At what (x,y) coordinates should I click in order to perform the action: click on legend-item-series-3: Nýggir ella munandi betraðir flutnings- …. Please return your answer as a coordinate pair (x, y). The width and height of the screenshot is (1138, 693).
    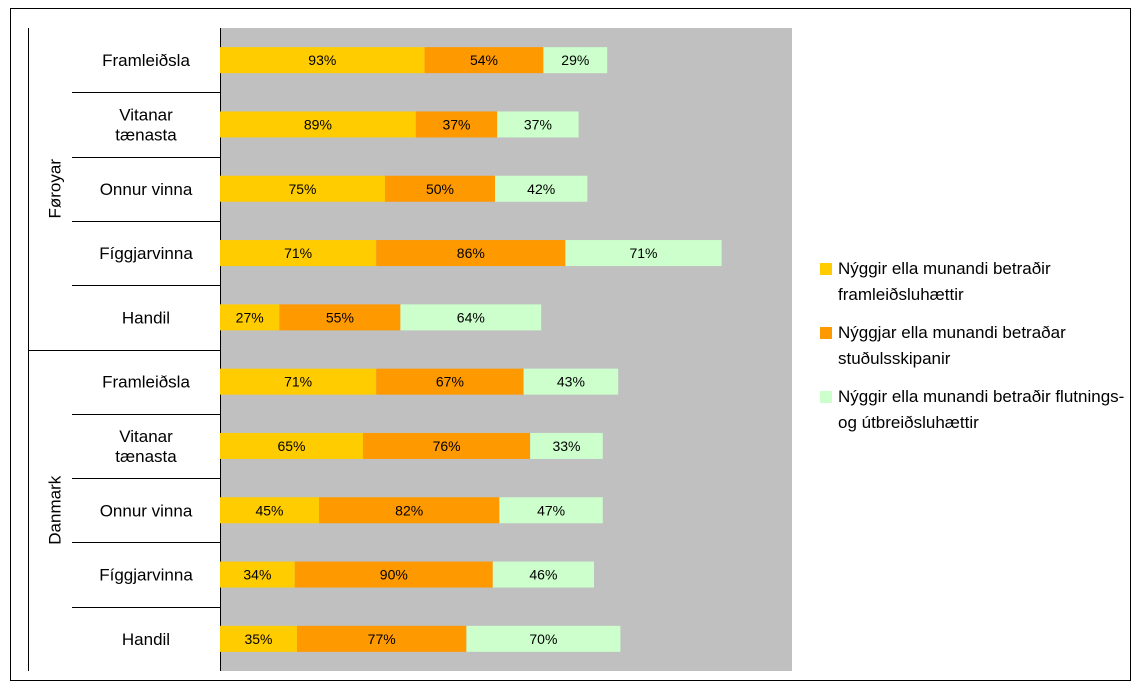
    Looking at the image, I should click on (975, 410).